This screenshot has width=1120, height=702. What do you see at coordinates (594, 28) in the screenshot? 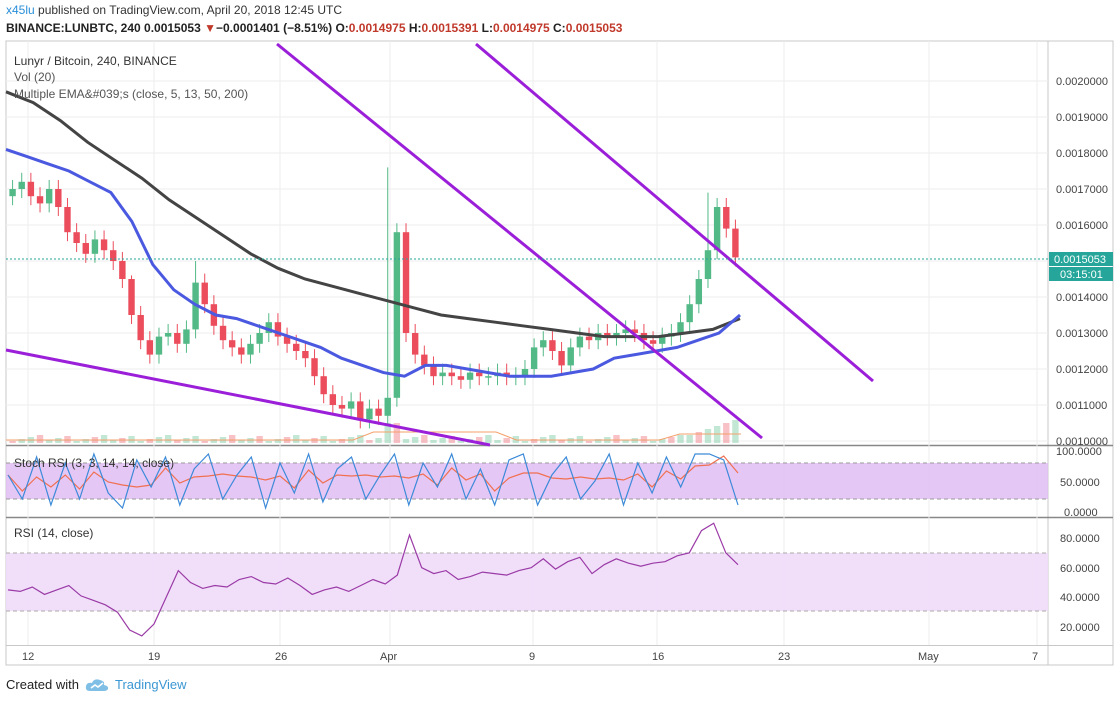
I see `close-value: 0.0015053` at bounding box center [594, 28].